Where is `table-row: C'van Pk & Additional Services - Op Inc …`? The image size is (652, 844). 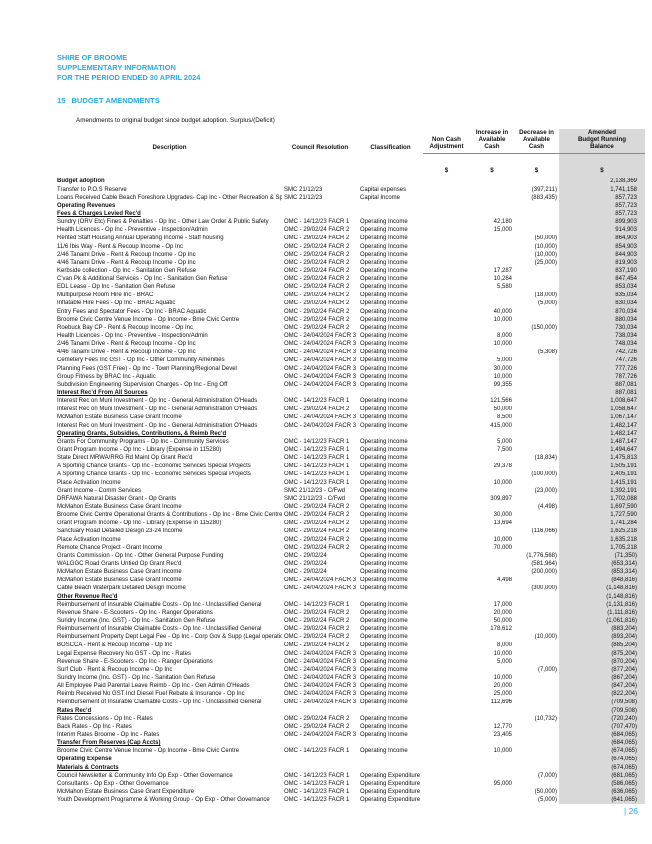
table-row: C'van Pk & Additional Services - Op Inc … is located at coordinates (351, 279).